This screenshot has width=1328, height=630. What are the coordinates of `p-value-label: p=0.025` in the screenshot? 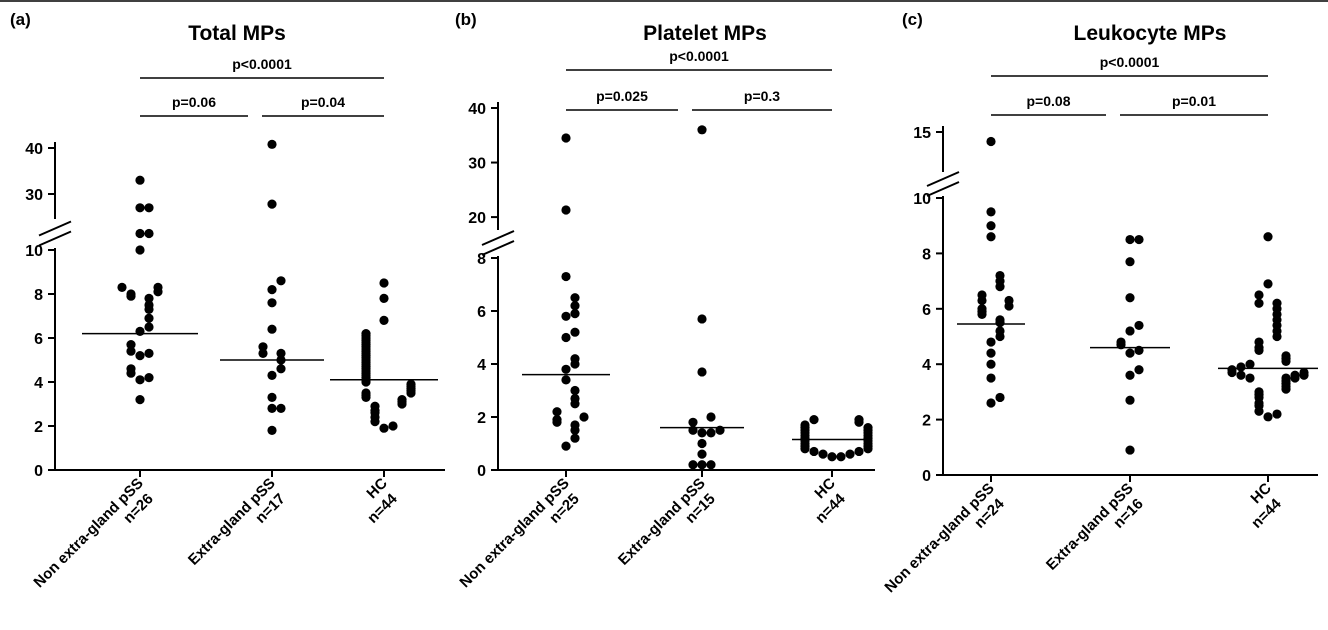 It's located at (622, 96).